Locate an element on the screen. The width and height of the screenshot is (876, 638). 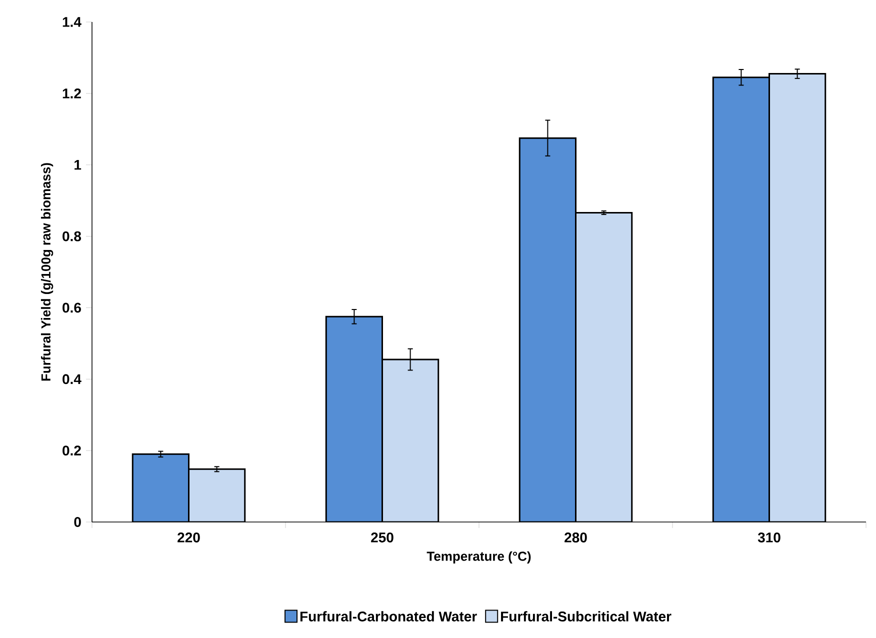
y-tick-label: 0.4 is located at coordinates (72, 379).